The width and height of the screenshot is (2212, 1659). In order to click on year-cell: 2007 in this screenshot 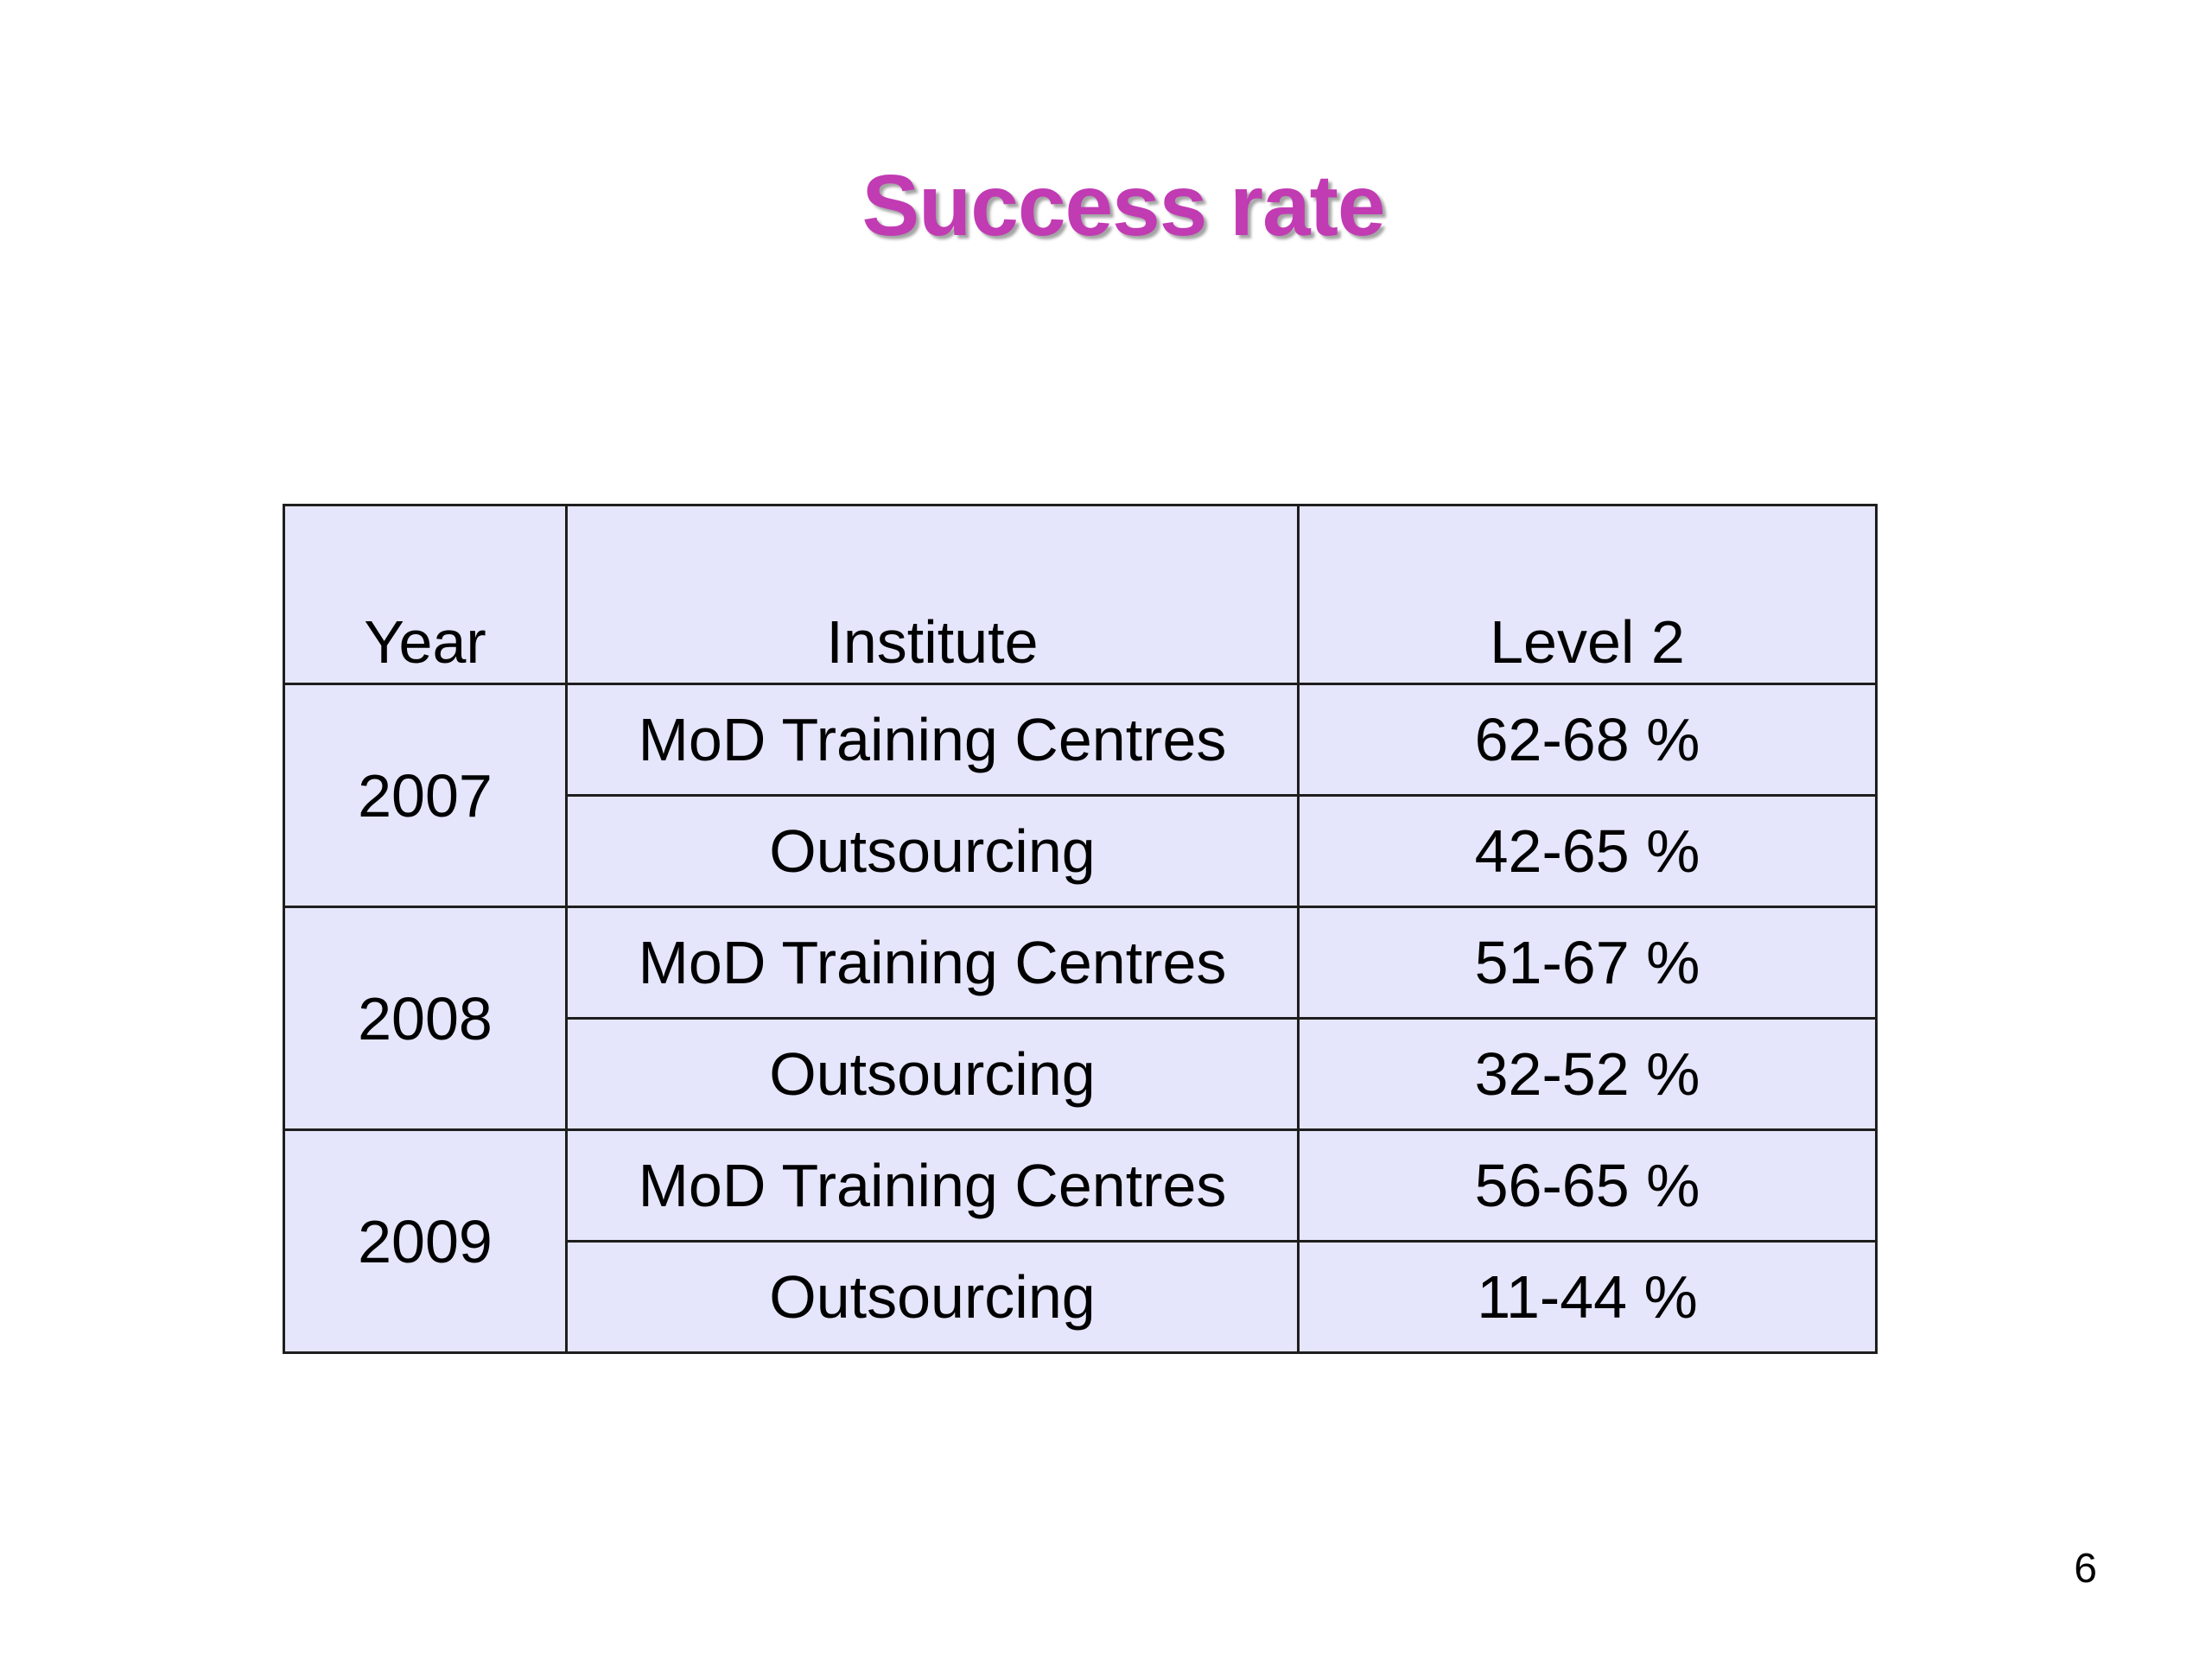, I will do `click(425, 795)`.